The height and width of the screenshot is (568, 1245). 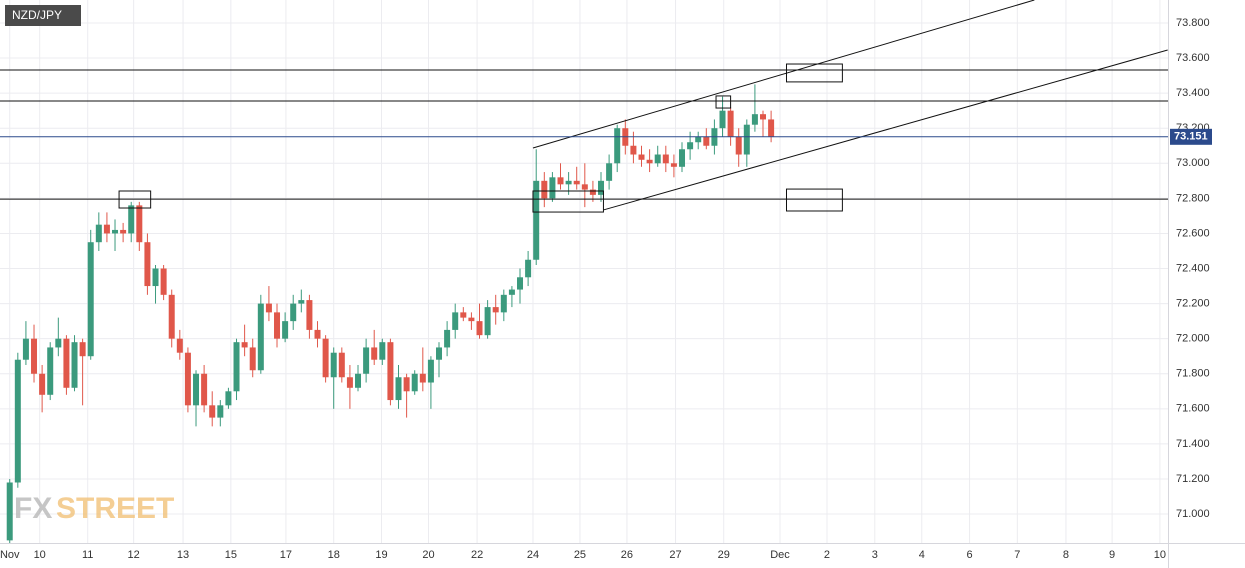 I want to click on y-tick-label: 73.800, so click(x=1193, y=23).